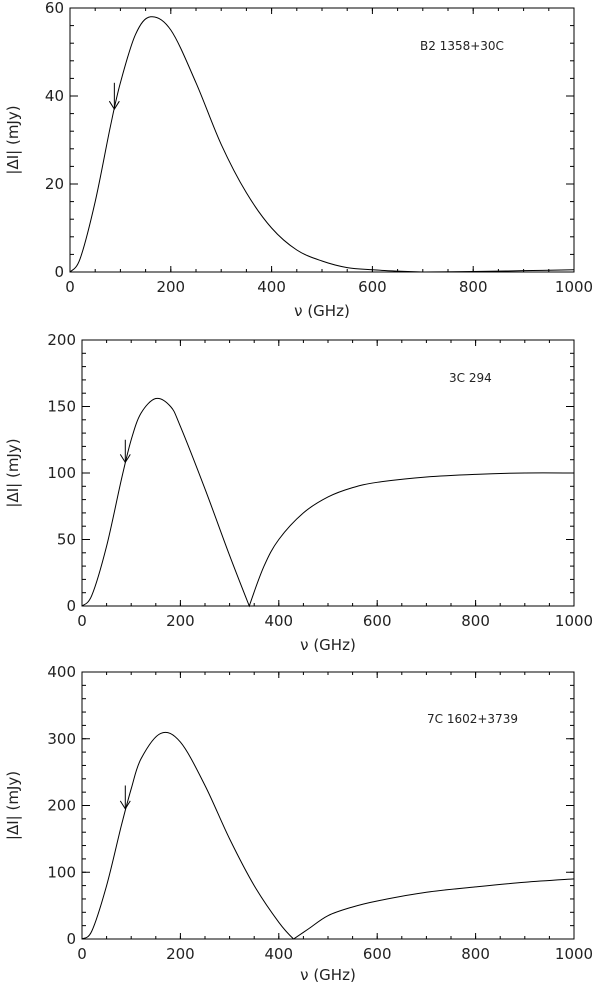 The height and width of the screenshot is (985, 600). Describe the element at coordinates (61, 672) in the screenshot. I see `y-tick-label: 400` at that location.